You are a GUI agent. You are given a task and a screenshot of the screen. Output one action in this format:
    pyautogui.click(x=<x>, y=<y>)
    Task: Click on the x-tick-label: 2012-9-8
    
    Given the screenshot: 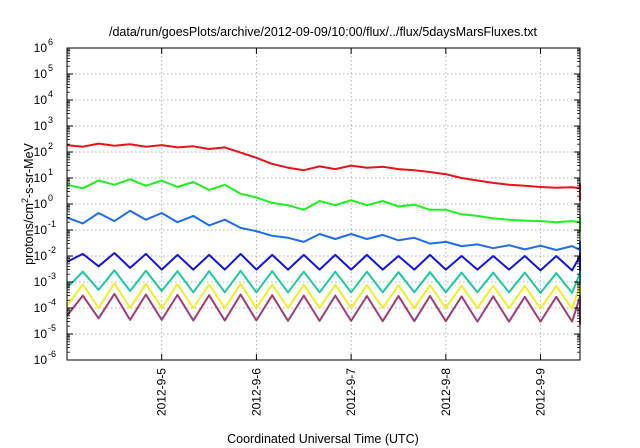 What is the action you would take?
    pyautogui.click(x=446, y=392)
    